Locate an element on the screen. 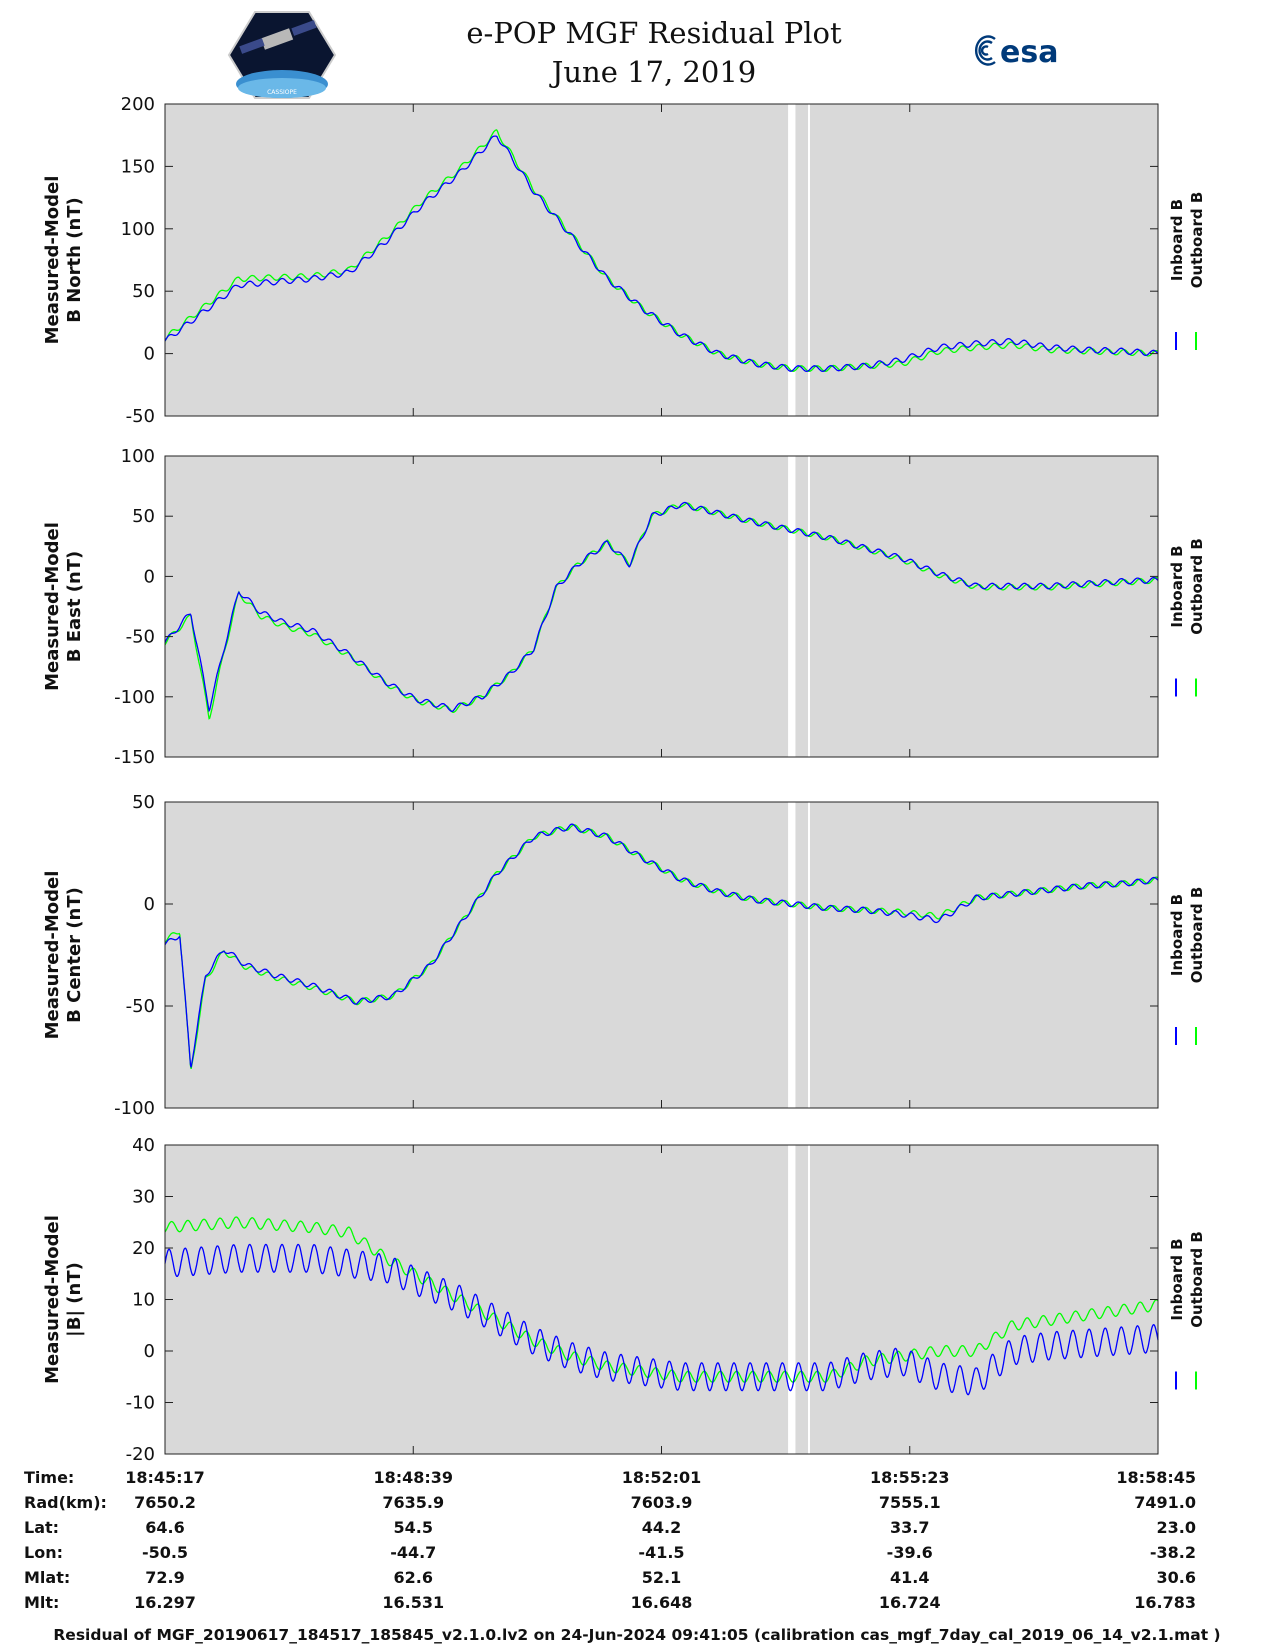 The width and height of the screenshot is (1275, 1650). y-tick-label: -10 is located at coordinates (140, 1403).